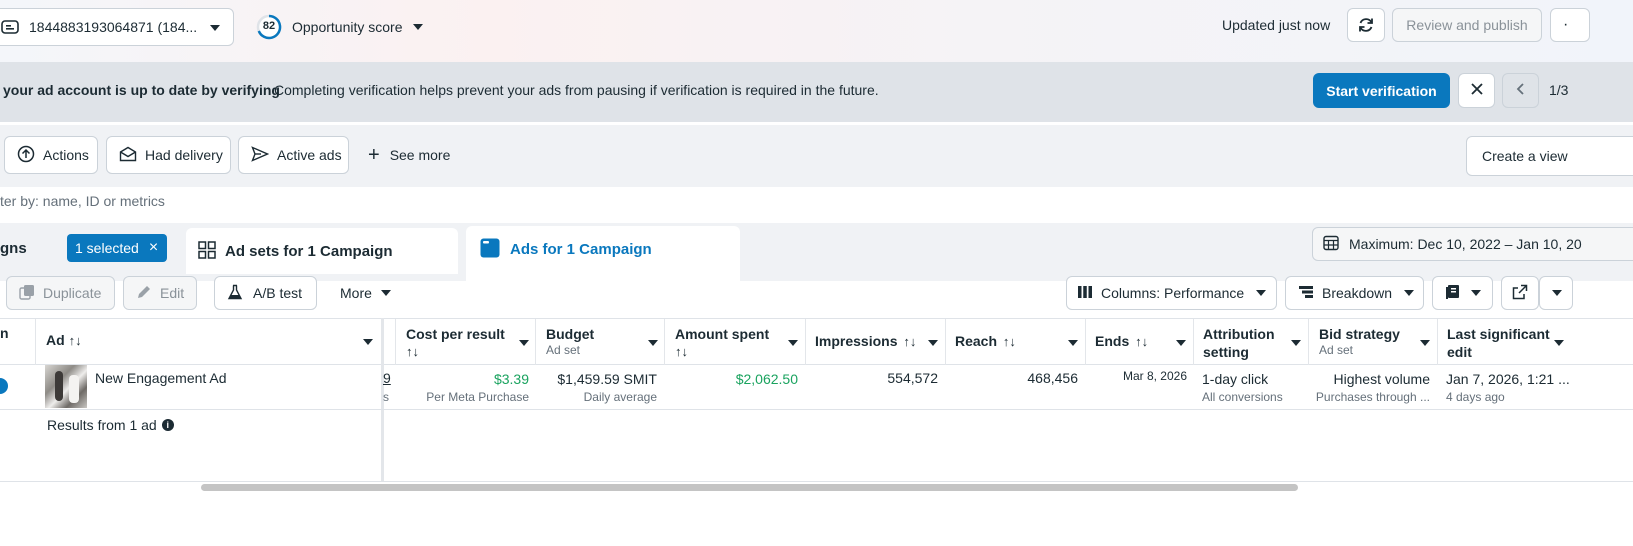  I want to click on actions-label: Actions, so click(66, 155).